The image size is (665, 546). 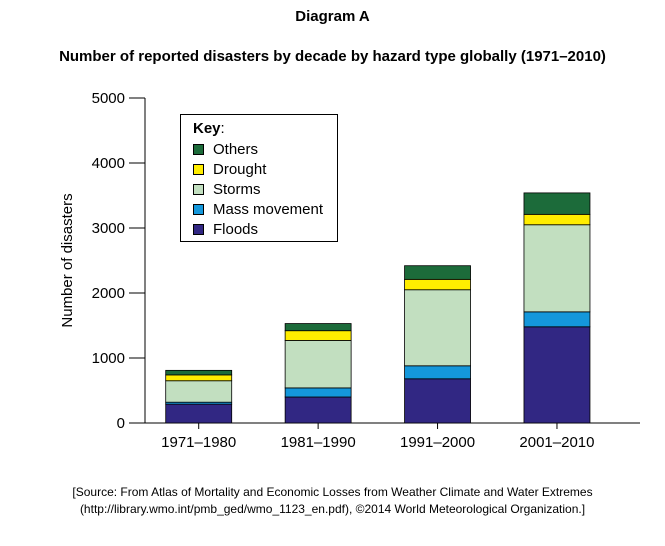 I want to click on y-tick-label: 2000, so click(x=108, y=293).